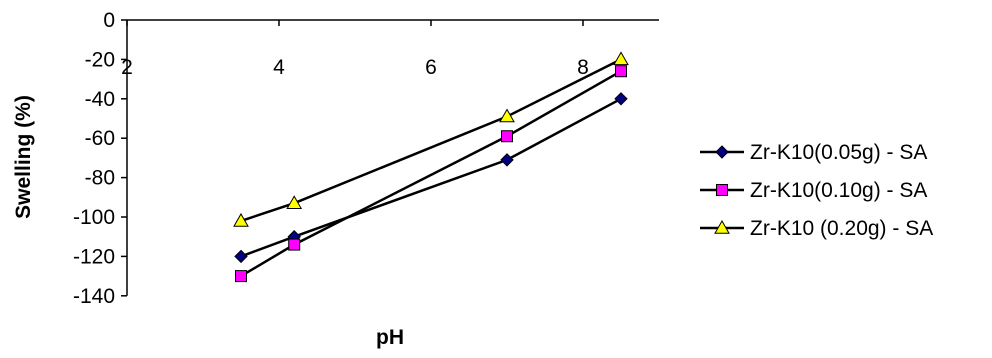 Image resolution: width=992 pixels, height=358 pixels. I want to click on y-tick-label: -40, so click(100, 99).